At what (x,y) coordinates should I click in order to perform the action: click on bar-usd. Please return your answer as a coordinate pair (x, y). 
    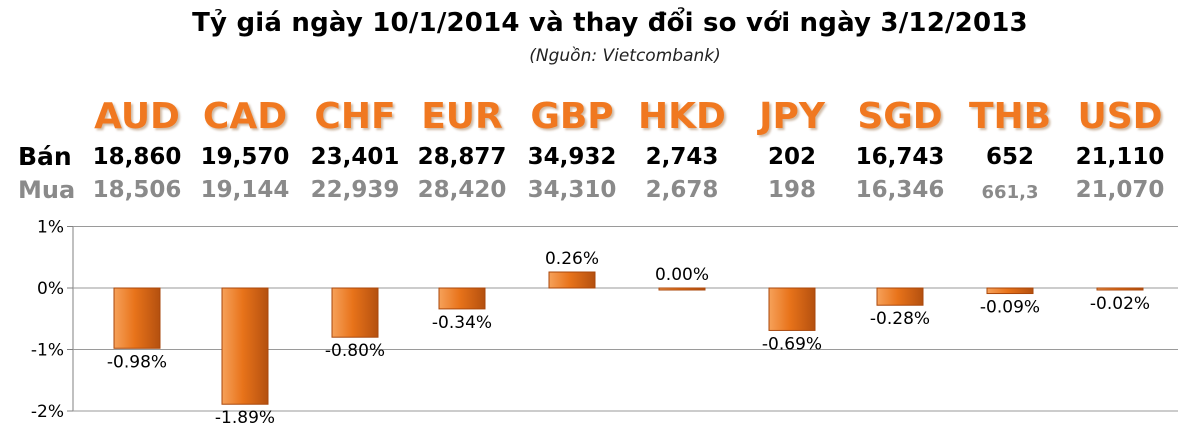
    Looking at the image, I should click on (1120, 289).